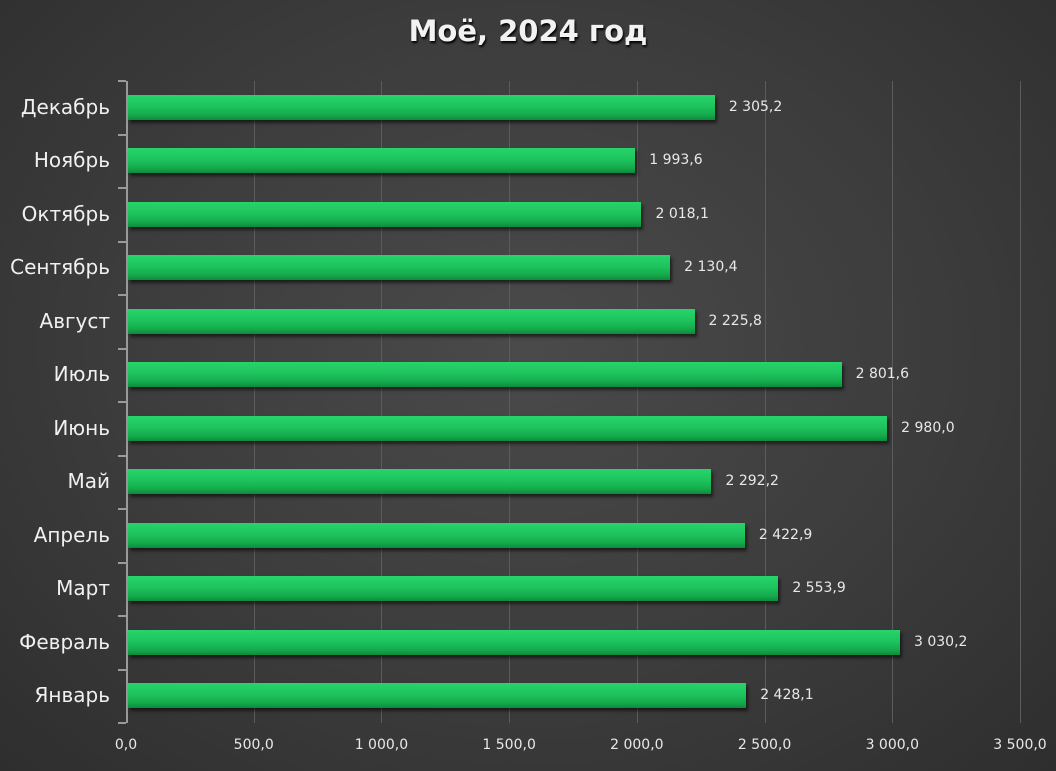 The image size is (1056, 771). What do you see at coordinates (528, 31) in the screenshot?
I see `chart-title: Моё, 2024 год` at bounding box center [528, 31].